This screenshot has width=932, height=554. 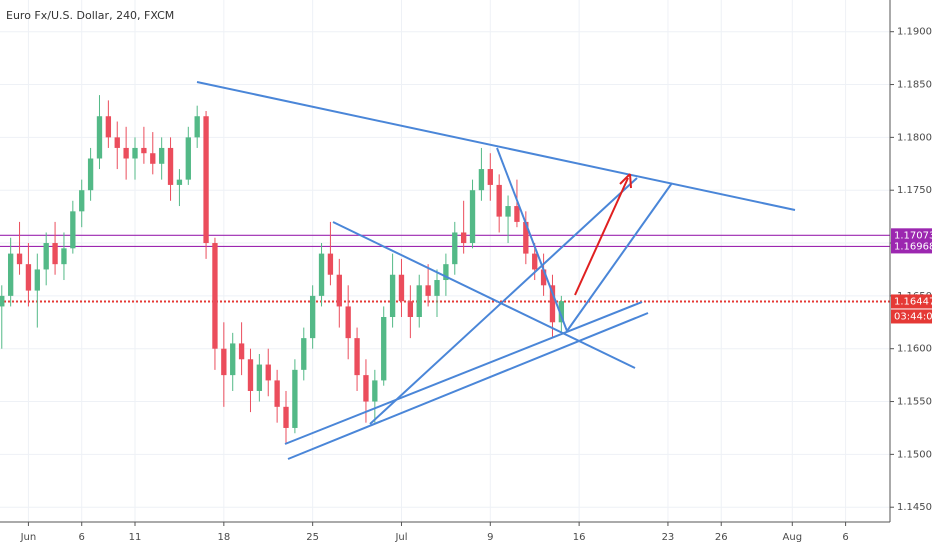 What do you see at coordinates (914, 190) in the screenshot?
I see `y-tick-label: 1.17500` at bounding box center [914, 190].